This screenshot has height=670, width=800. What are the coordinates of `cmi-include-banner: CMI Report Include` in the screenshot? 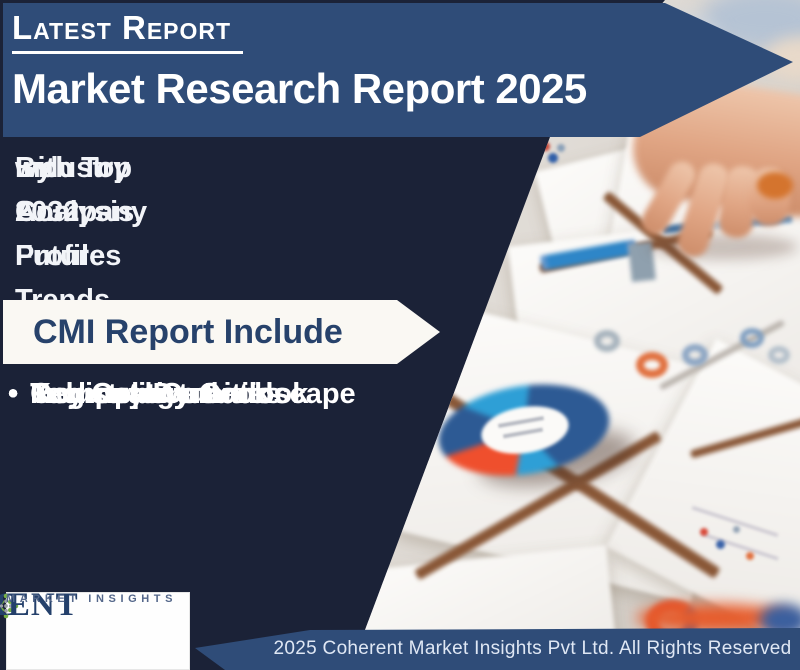 It's located at (221, 332).